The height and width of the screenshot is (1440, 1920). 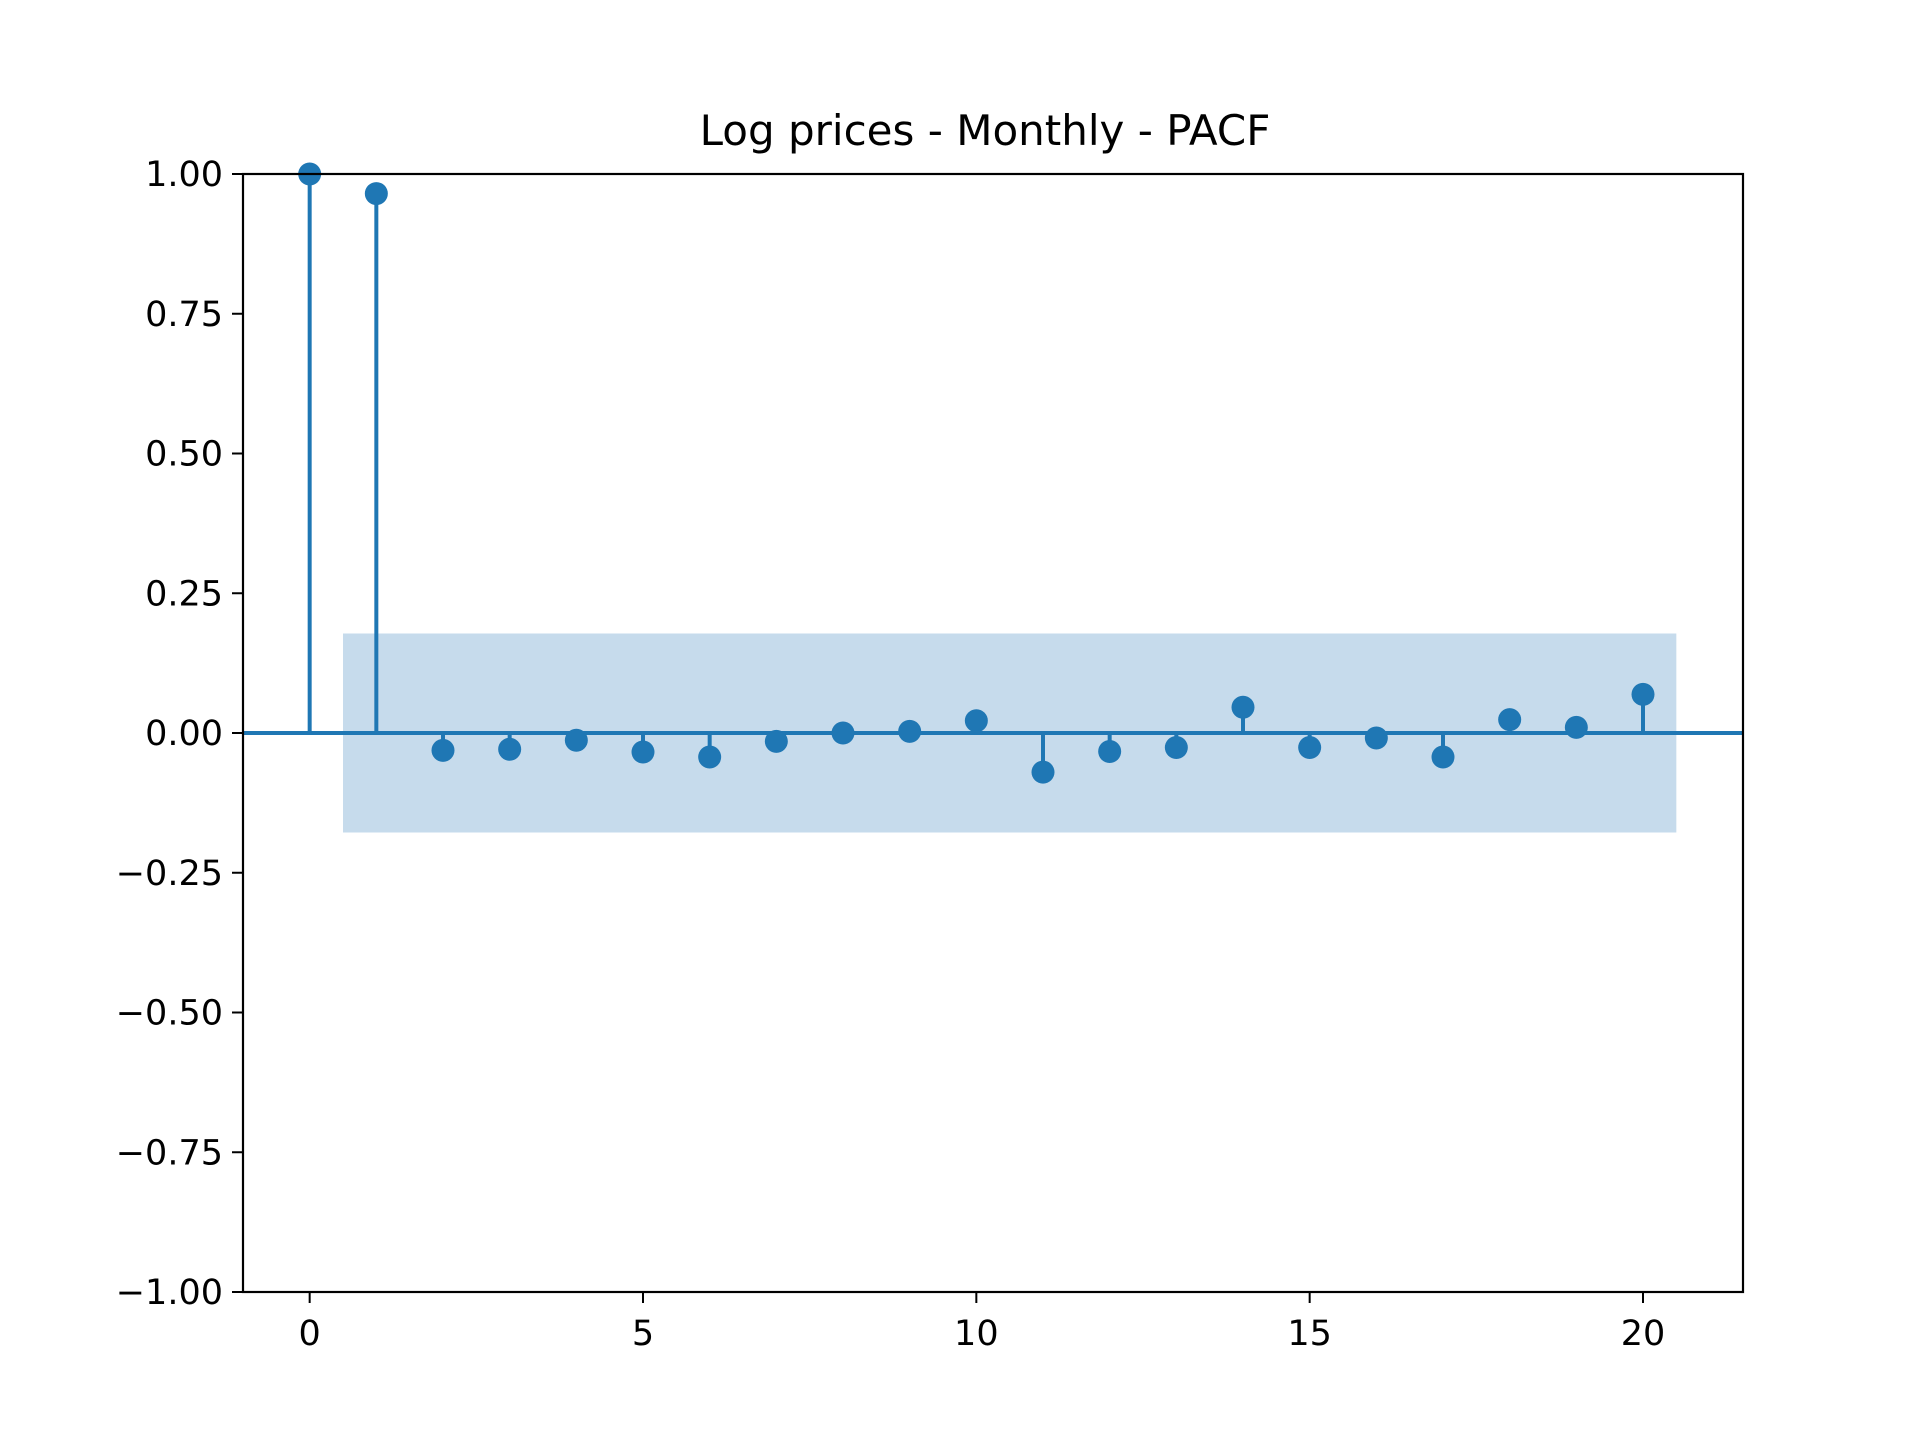 I want to click on x-tick-label: 10, so click(x=976, y=1334).